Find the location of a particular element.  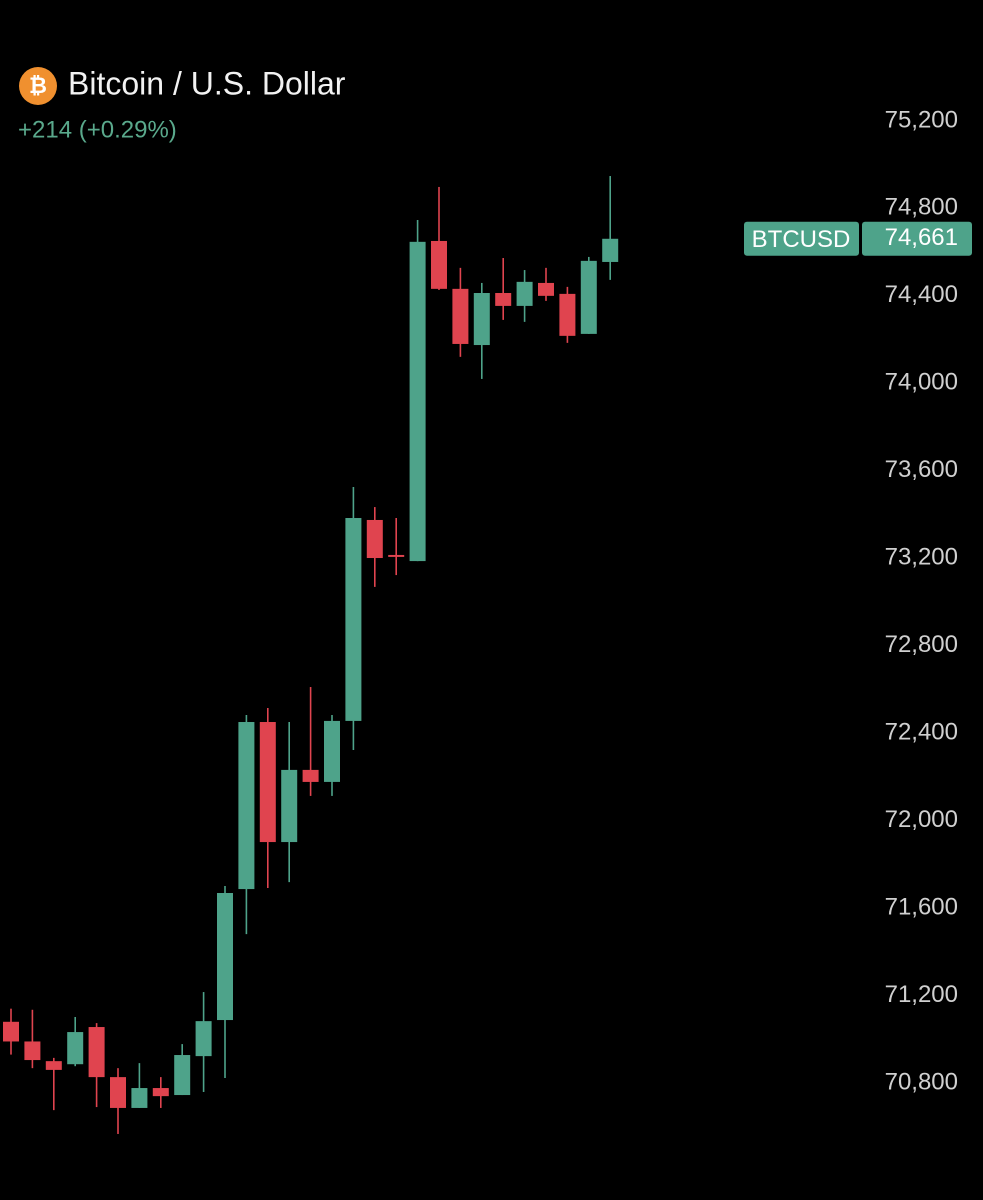

ticker-label: BTCUSD is located at coordinates (801, 239).